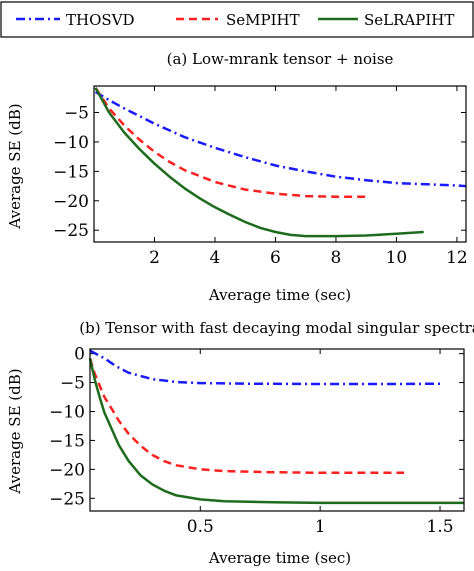  I want to click on ylabel-b: Average SE (dB), so click(15, 431).